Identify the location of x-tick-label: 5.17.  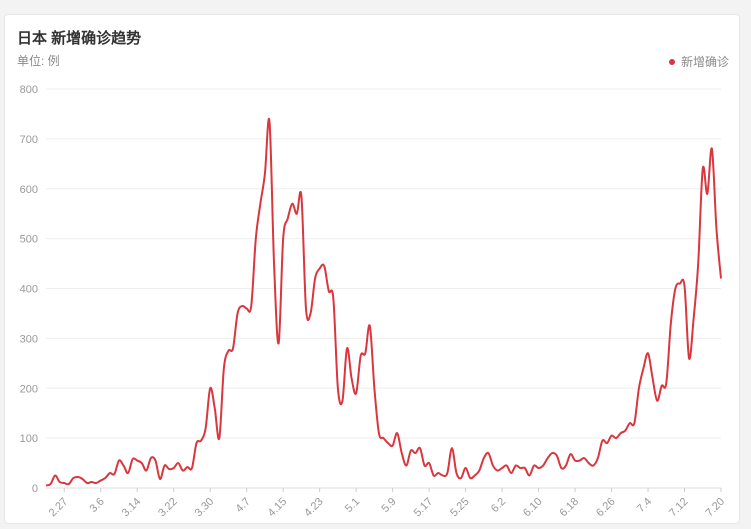
(424, 508).